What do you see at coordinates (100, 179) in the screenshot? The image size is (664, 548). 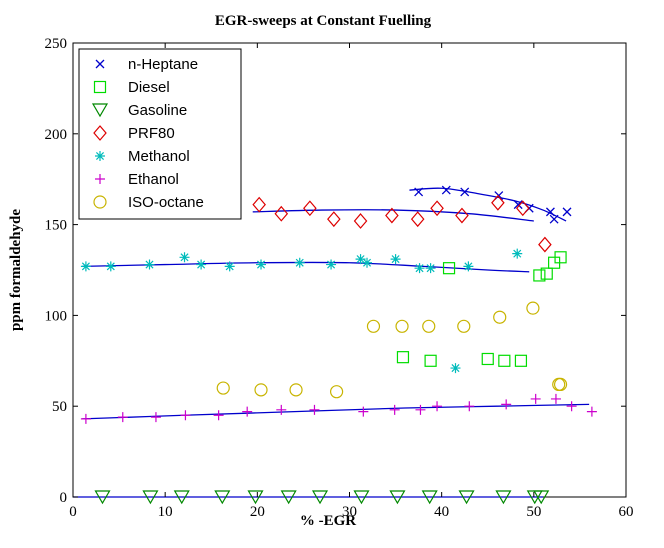 I see `legend-marker-ethanol` at bounding box center [100, 179].